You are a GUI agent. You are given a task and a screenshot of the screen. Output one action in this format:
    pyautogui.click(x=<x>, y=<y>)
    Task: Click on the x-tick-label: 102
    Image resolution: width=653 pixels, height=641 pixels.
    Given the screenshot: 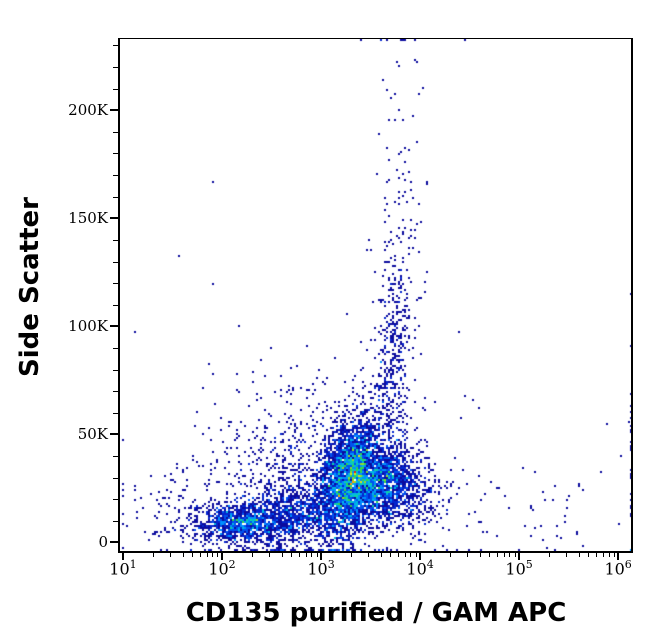 What is the action you would take?
    pyautogui.click(x=221, y=568)
    